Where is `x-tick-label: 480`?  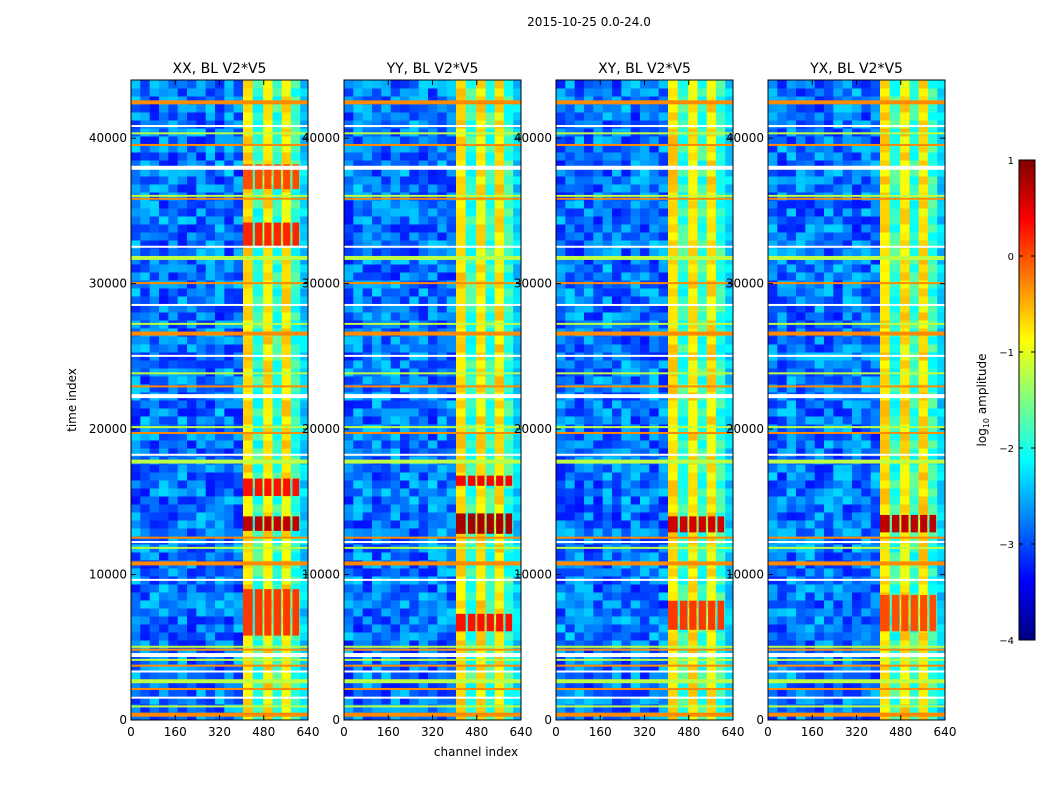 x-tick-label: 480 is located at coordinates (476, 732).